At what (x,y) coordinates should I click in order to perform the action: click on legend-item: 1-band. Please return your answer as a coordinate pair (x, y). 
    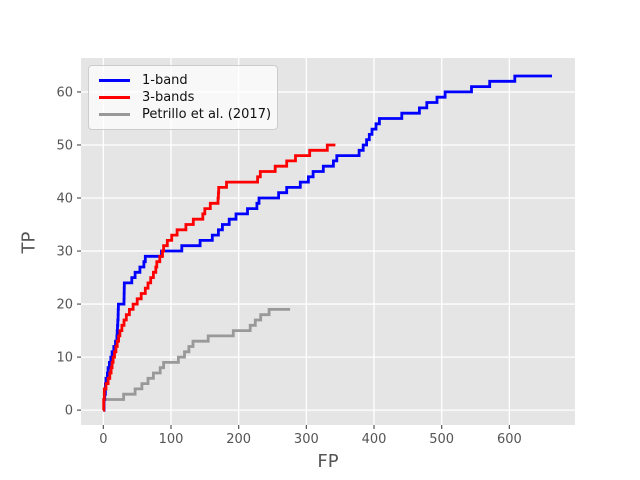
    Looking at the image, I should click on (183, 80).